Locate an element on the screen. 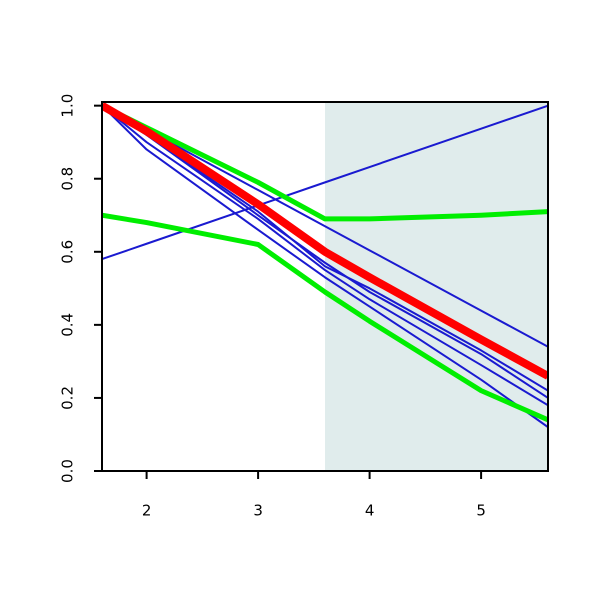 The image size is (600, 600). y-tick-label: 1.0 is located at coordinates (68, 106).